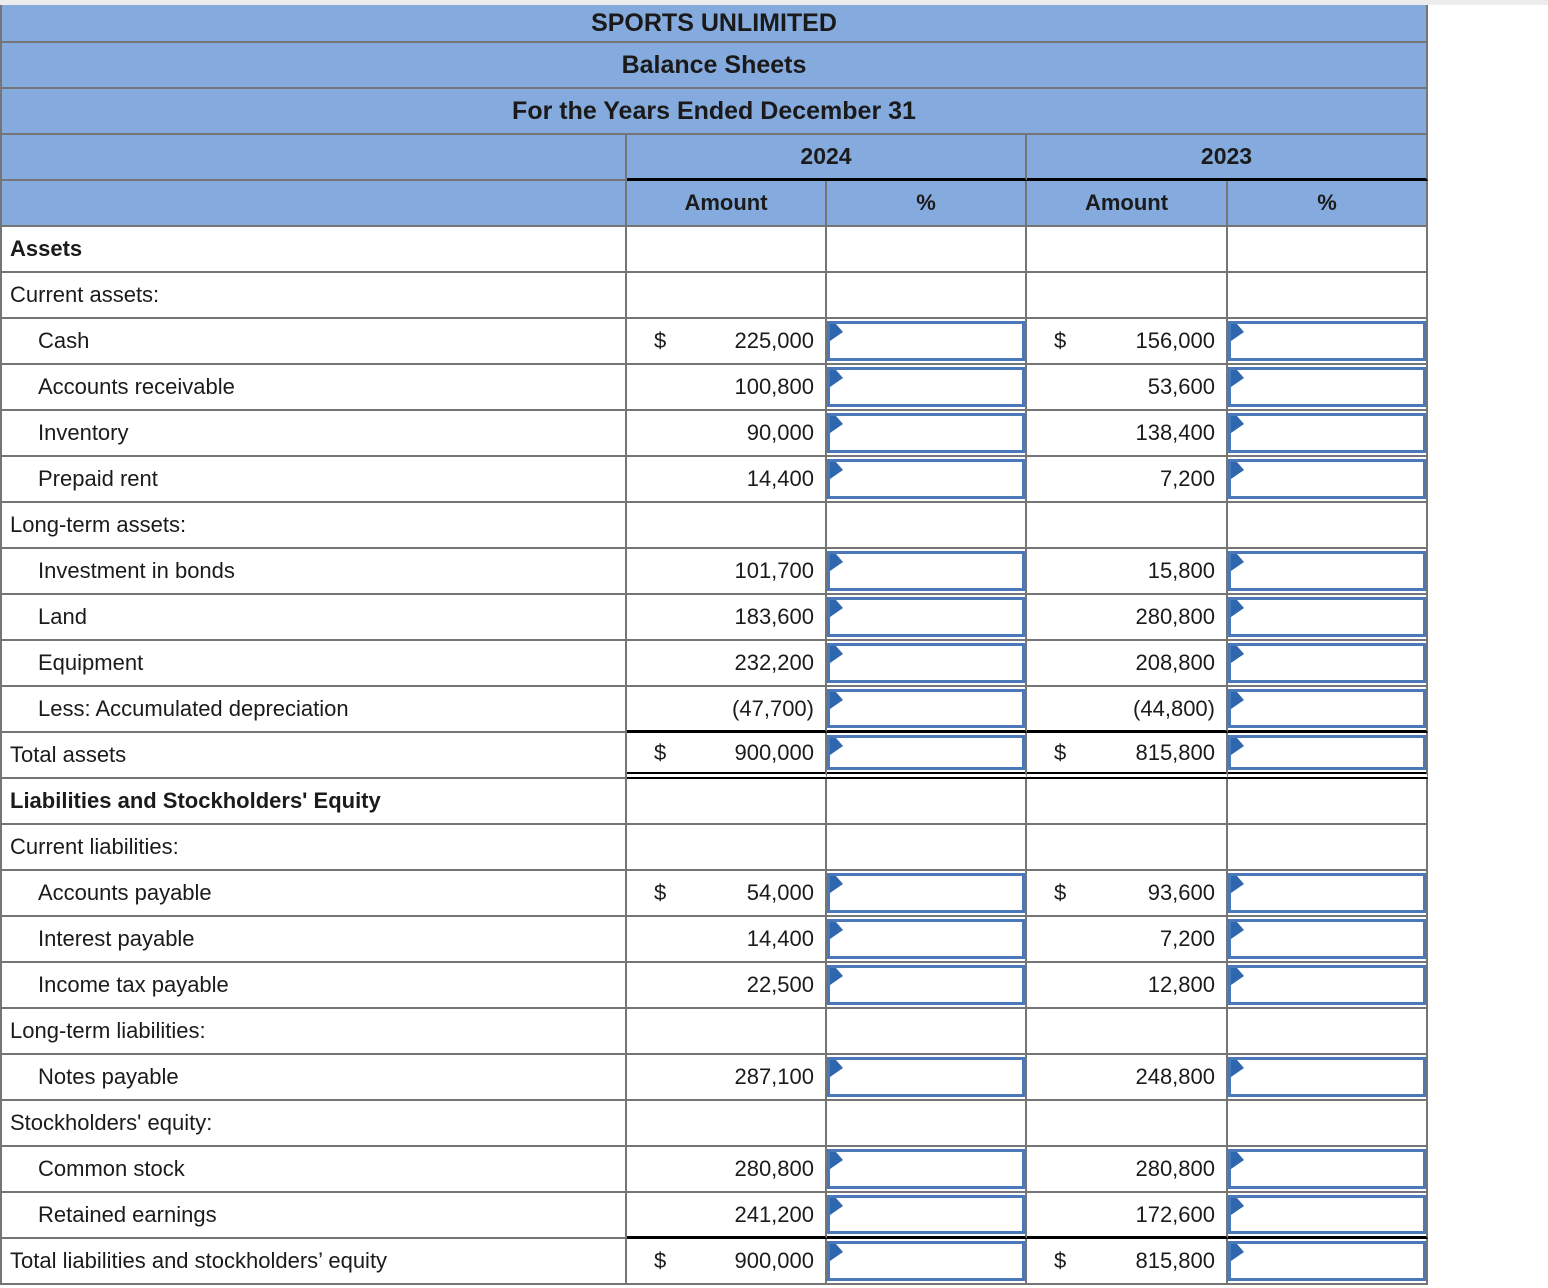 The height and width of the screenshot is (1288, 1548). What do you see at coordinates (1060, 752) in the screenshot?
I see `dollar-sign-2023: $` at bounding box center [1060, 752].